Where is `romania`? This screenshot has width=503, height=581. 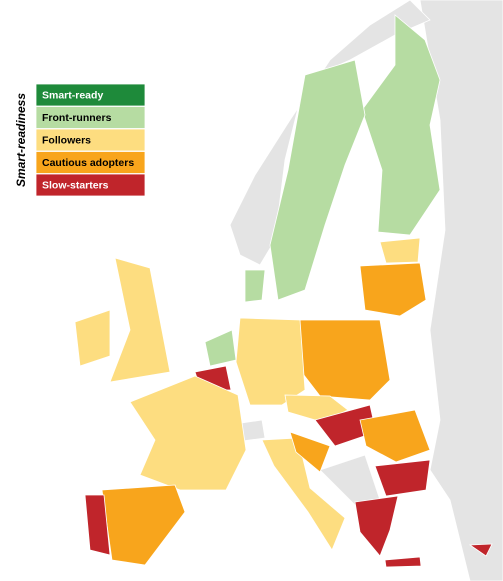
romania is located at coordinates (395, 436).